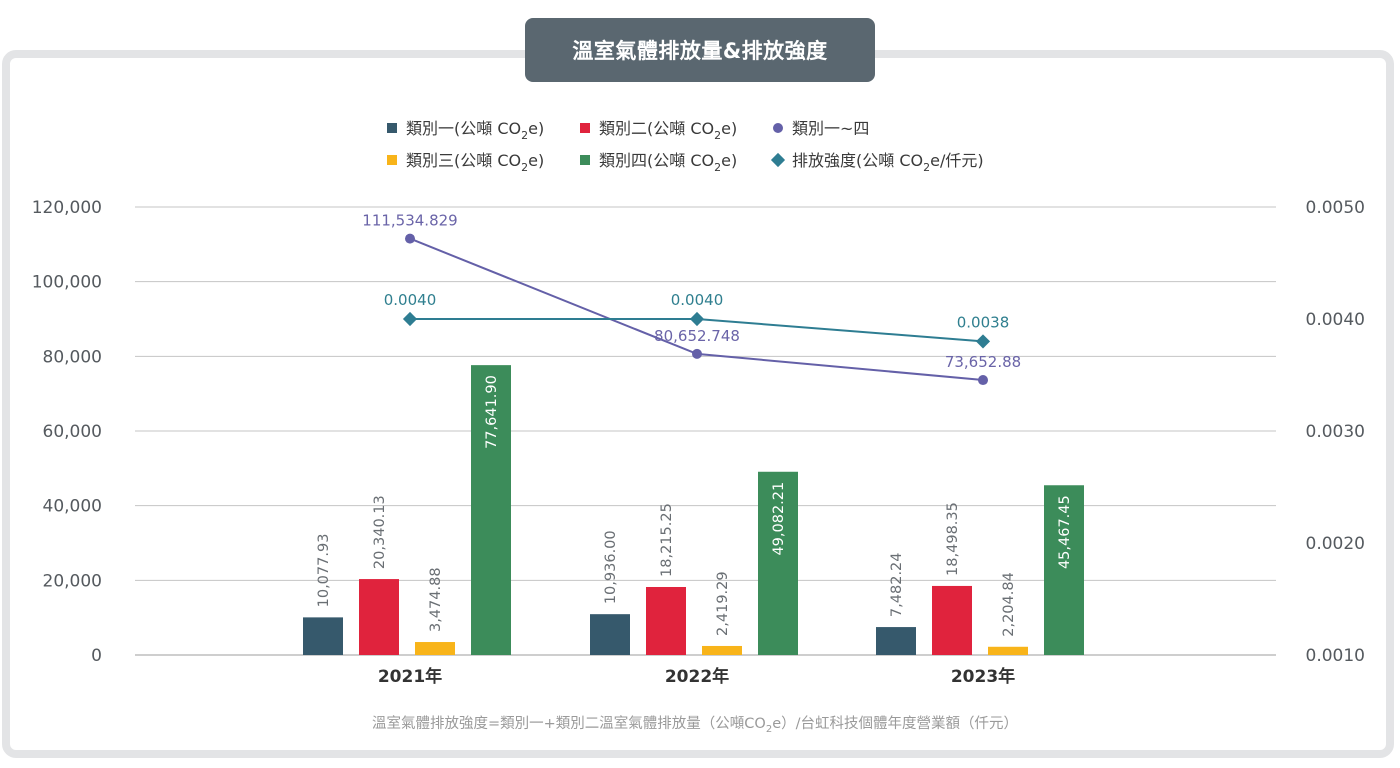  What do you see at coordinates (668, 130) in the screenshot?
I see `legend-label: 類別二(公噸 CO2e)` at bounding box center [668, 130].